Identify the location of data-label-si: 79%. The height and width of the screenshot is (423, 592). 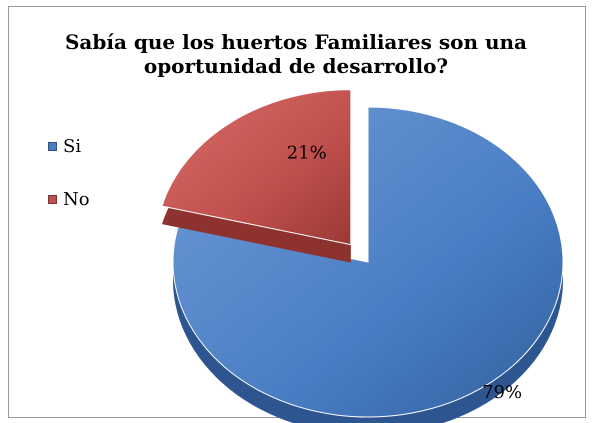
(502, 392).